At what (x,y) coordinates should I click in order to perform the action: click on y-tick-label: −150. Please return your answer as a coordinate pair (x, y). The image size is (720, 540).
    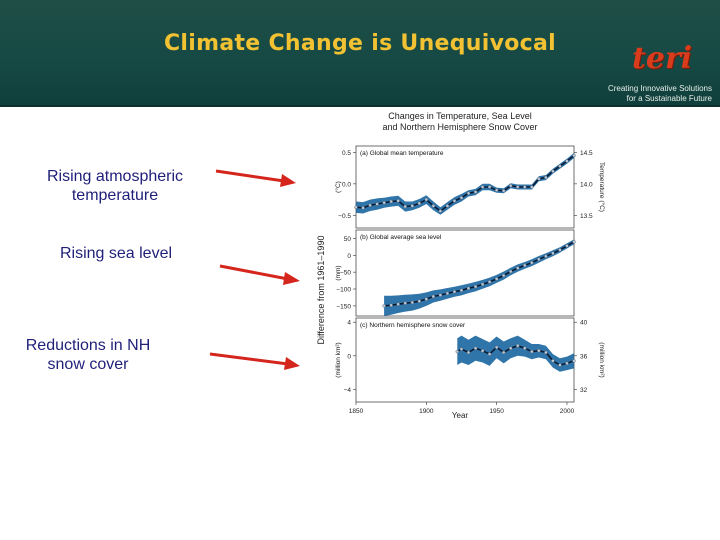
    Looking at the image, I should click on (343, 306).